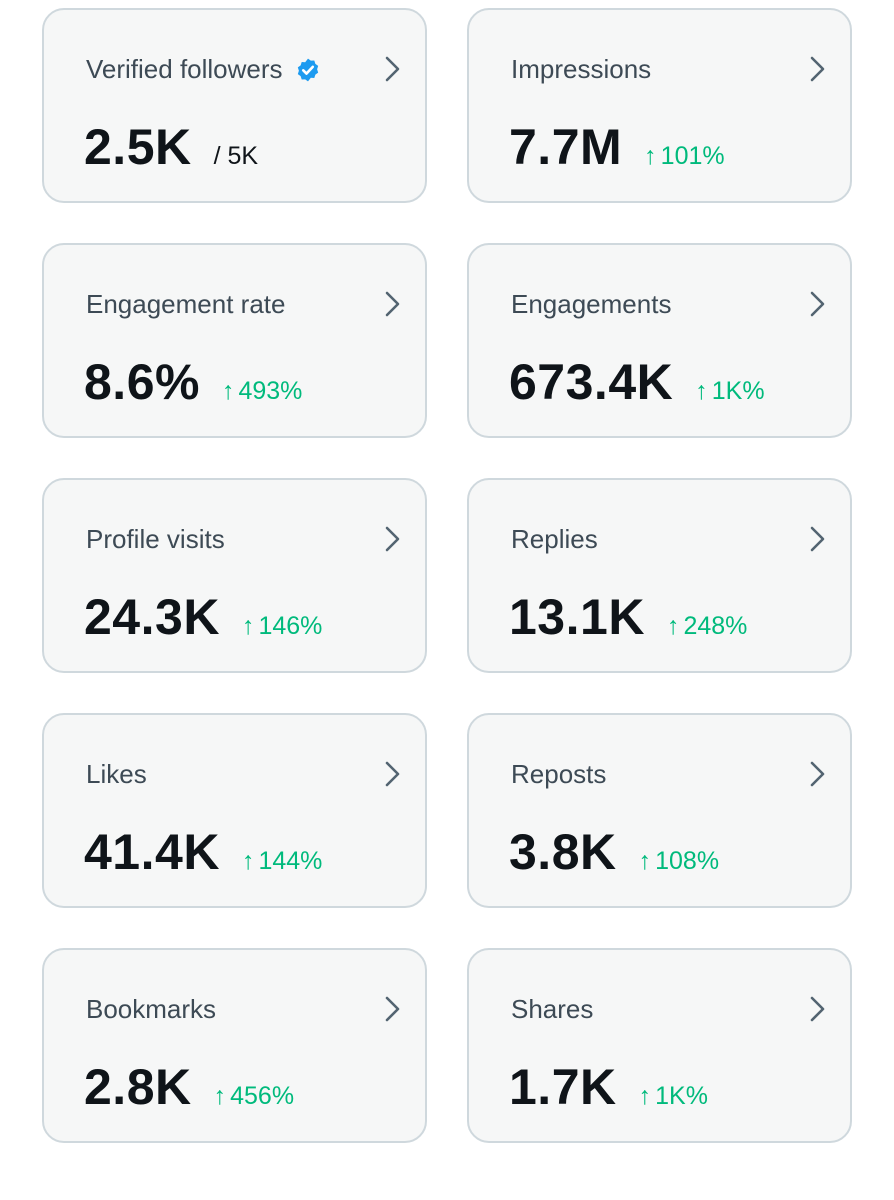  What do you see at coordinates (563, 852) in the screenshot?
I see `card-value: 3.8K` at bounding box center [563, 852].